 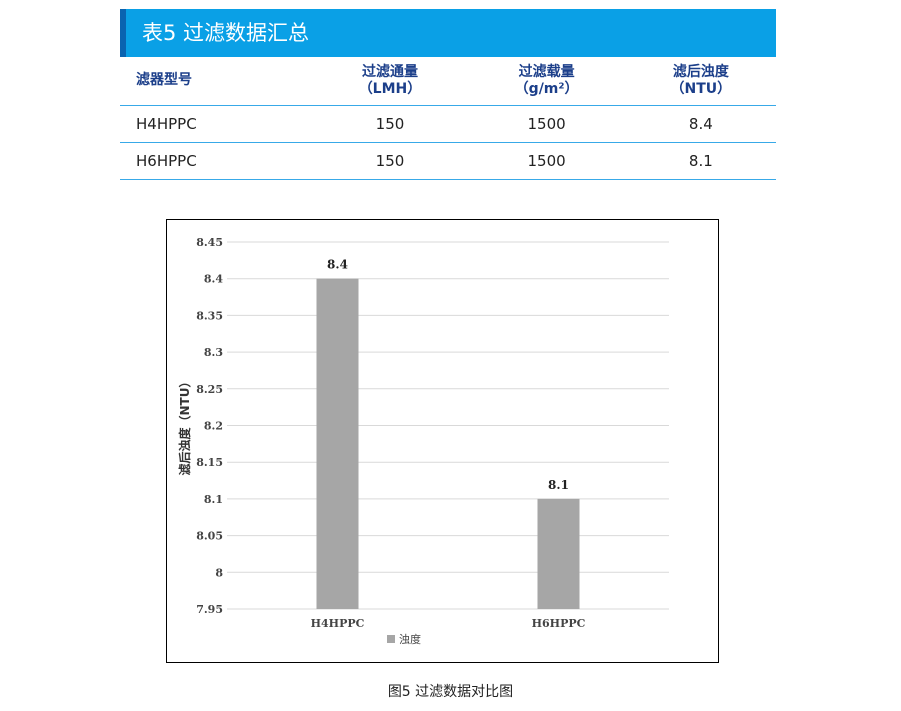 I want to click on y-tick-label: 8.05, so click(x=209, y=536).